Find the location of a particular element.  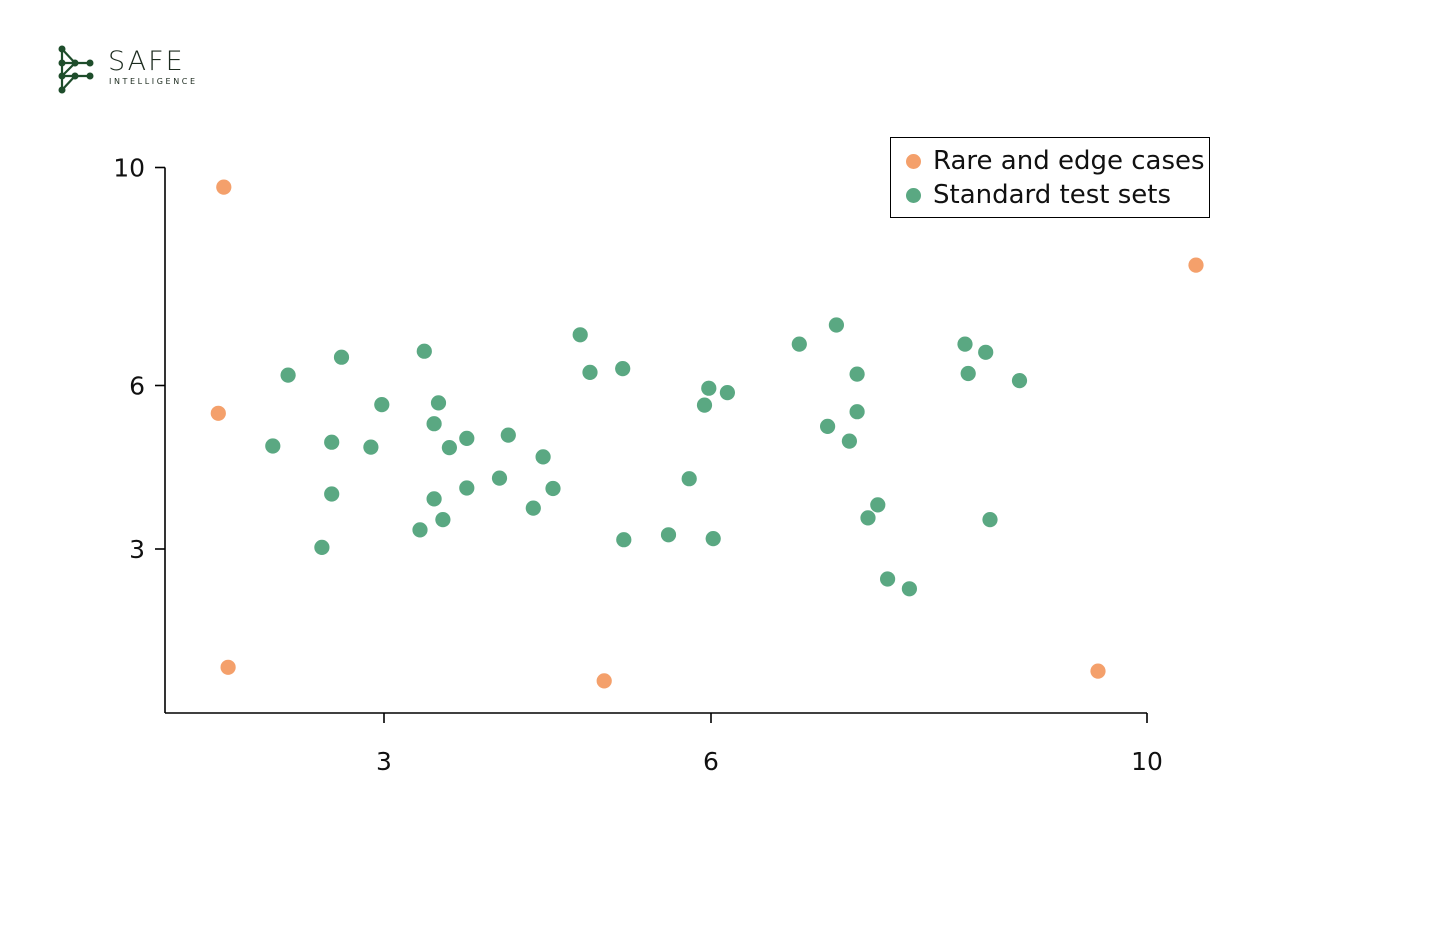

legend-marker-standard is located at coordinates (913, 195).